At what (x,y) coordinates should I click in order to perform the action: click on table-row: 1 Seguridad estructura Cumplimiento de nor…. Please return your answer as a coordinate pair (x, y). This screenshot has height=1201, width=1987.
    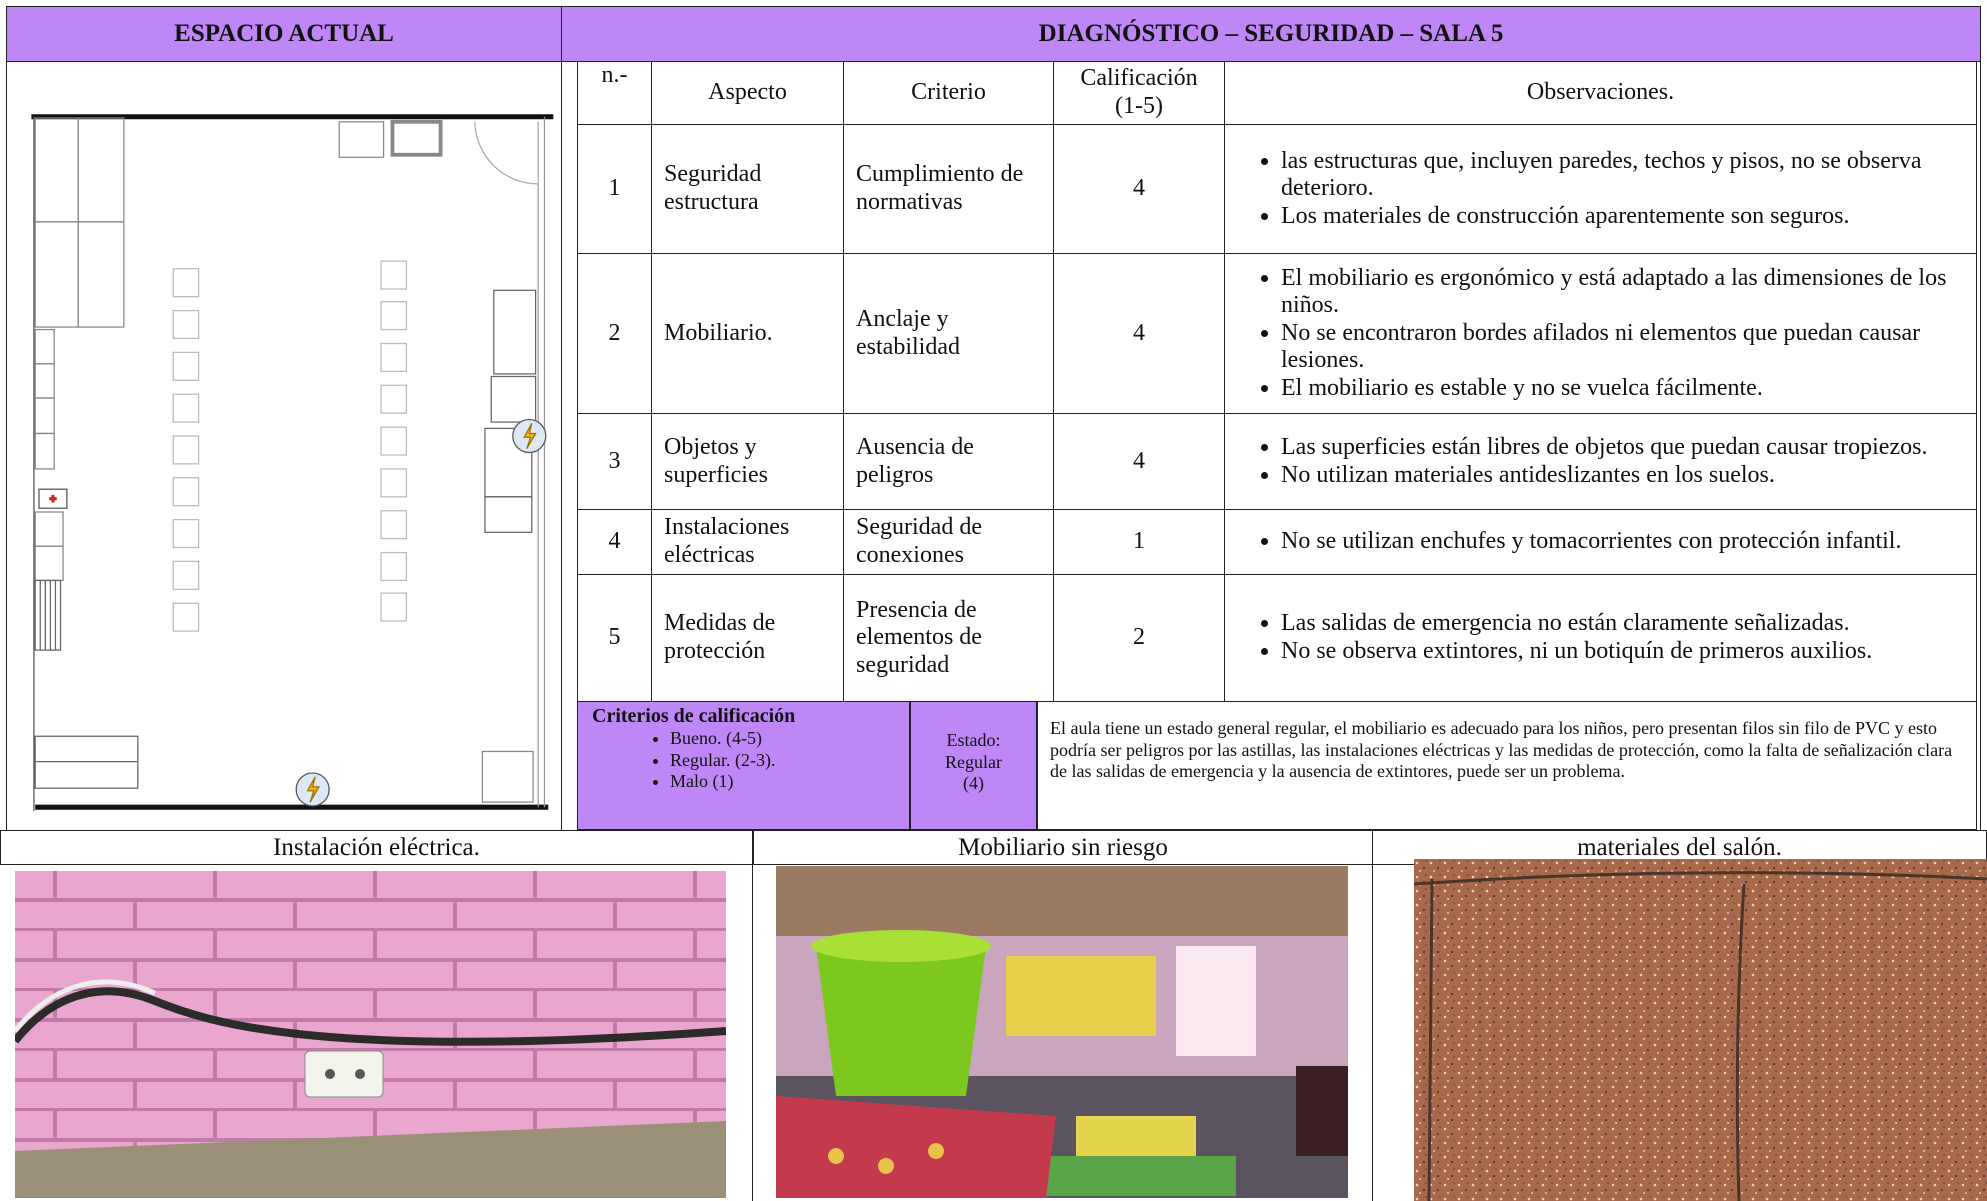
    Looking at the image, I should click on (1277, 189).